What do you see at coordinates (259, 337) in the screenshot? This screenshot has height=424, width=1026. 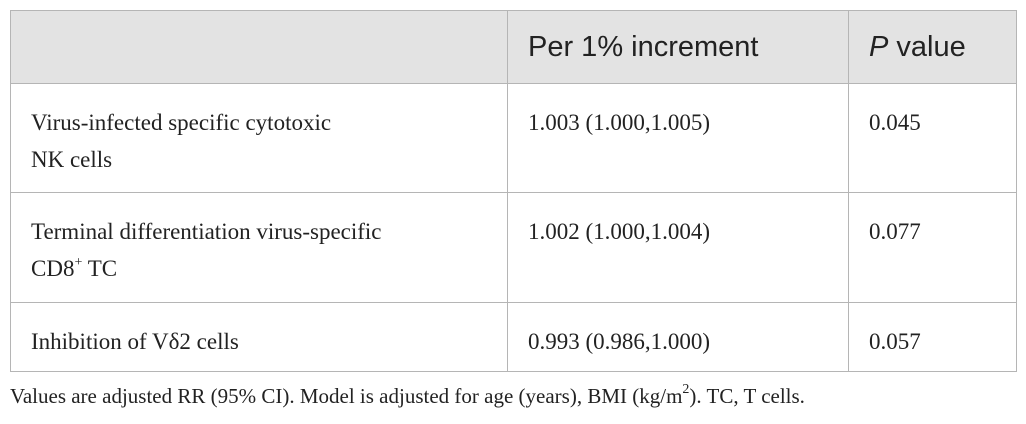 I see `cell: Inhibition of Vδ2 cells` at bounding box center [259, 337].